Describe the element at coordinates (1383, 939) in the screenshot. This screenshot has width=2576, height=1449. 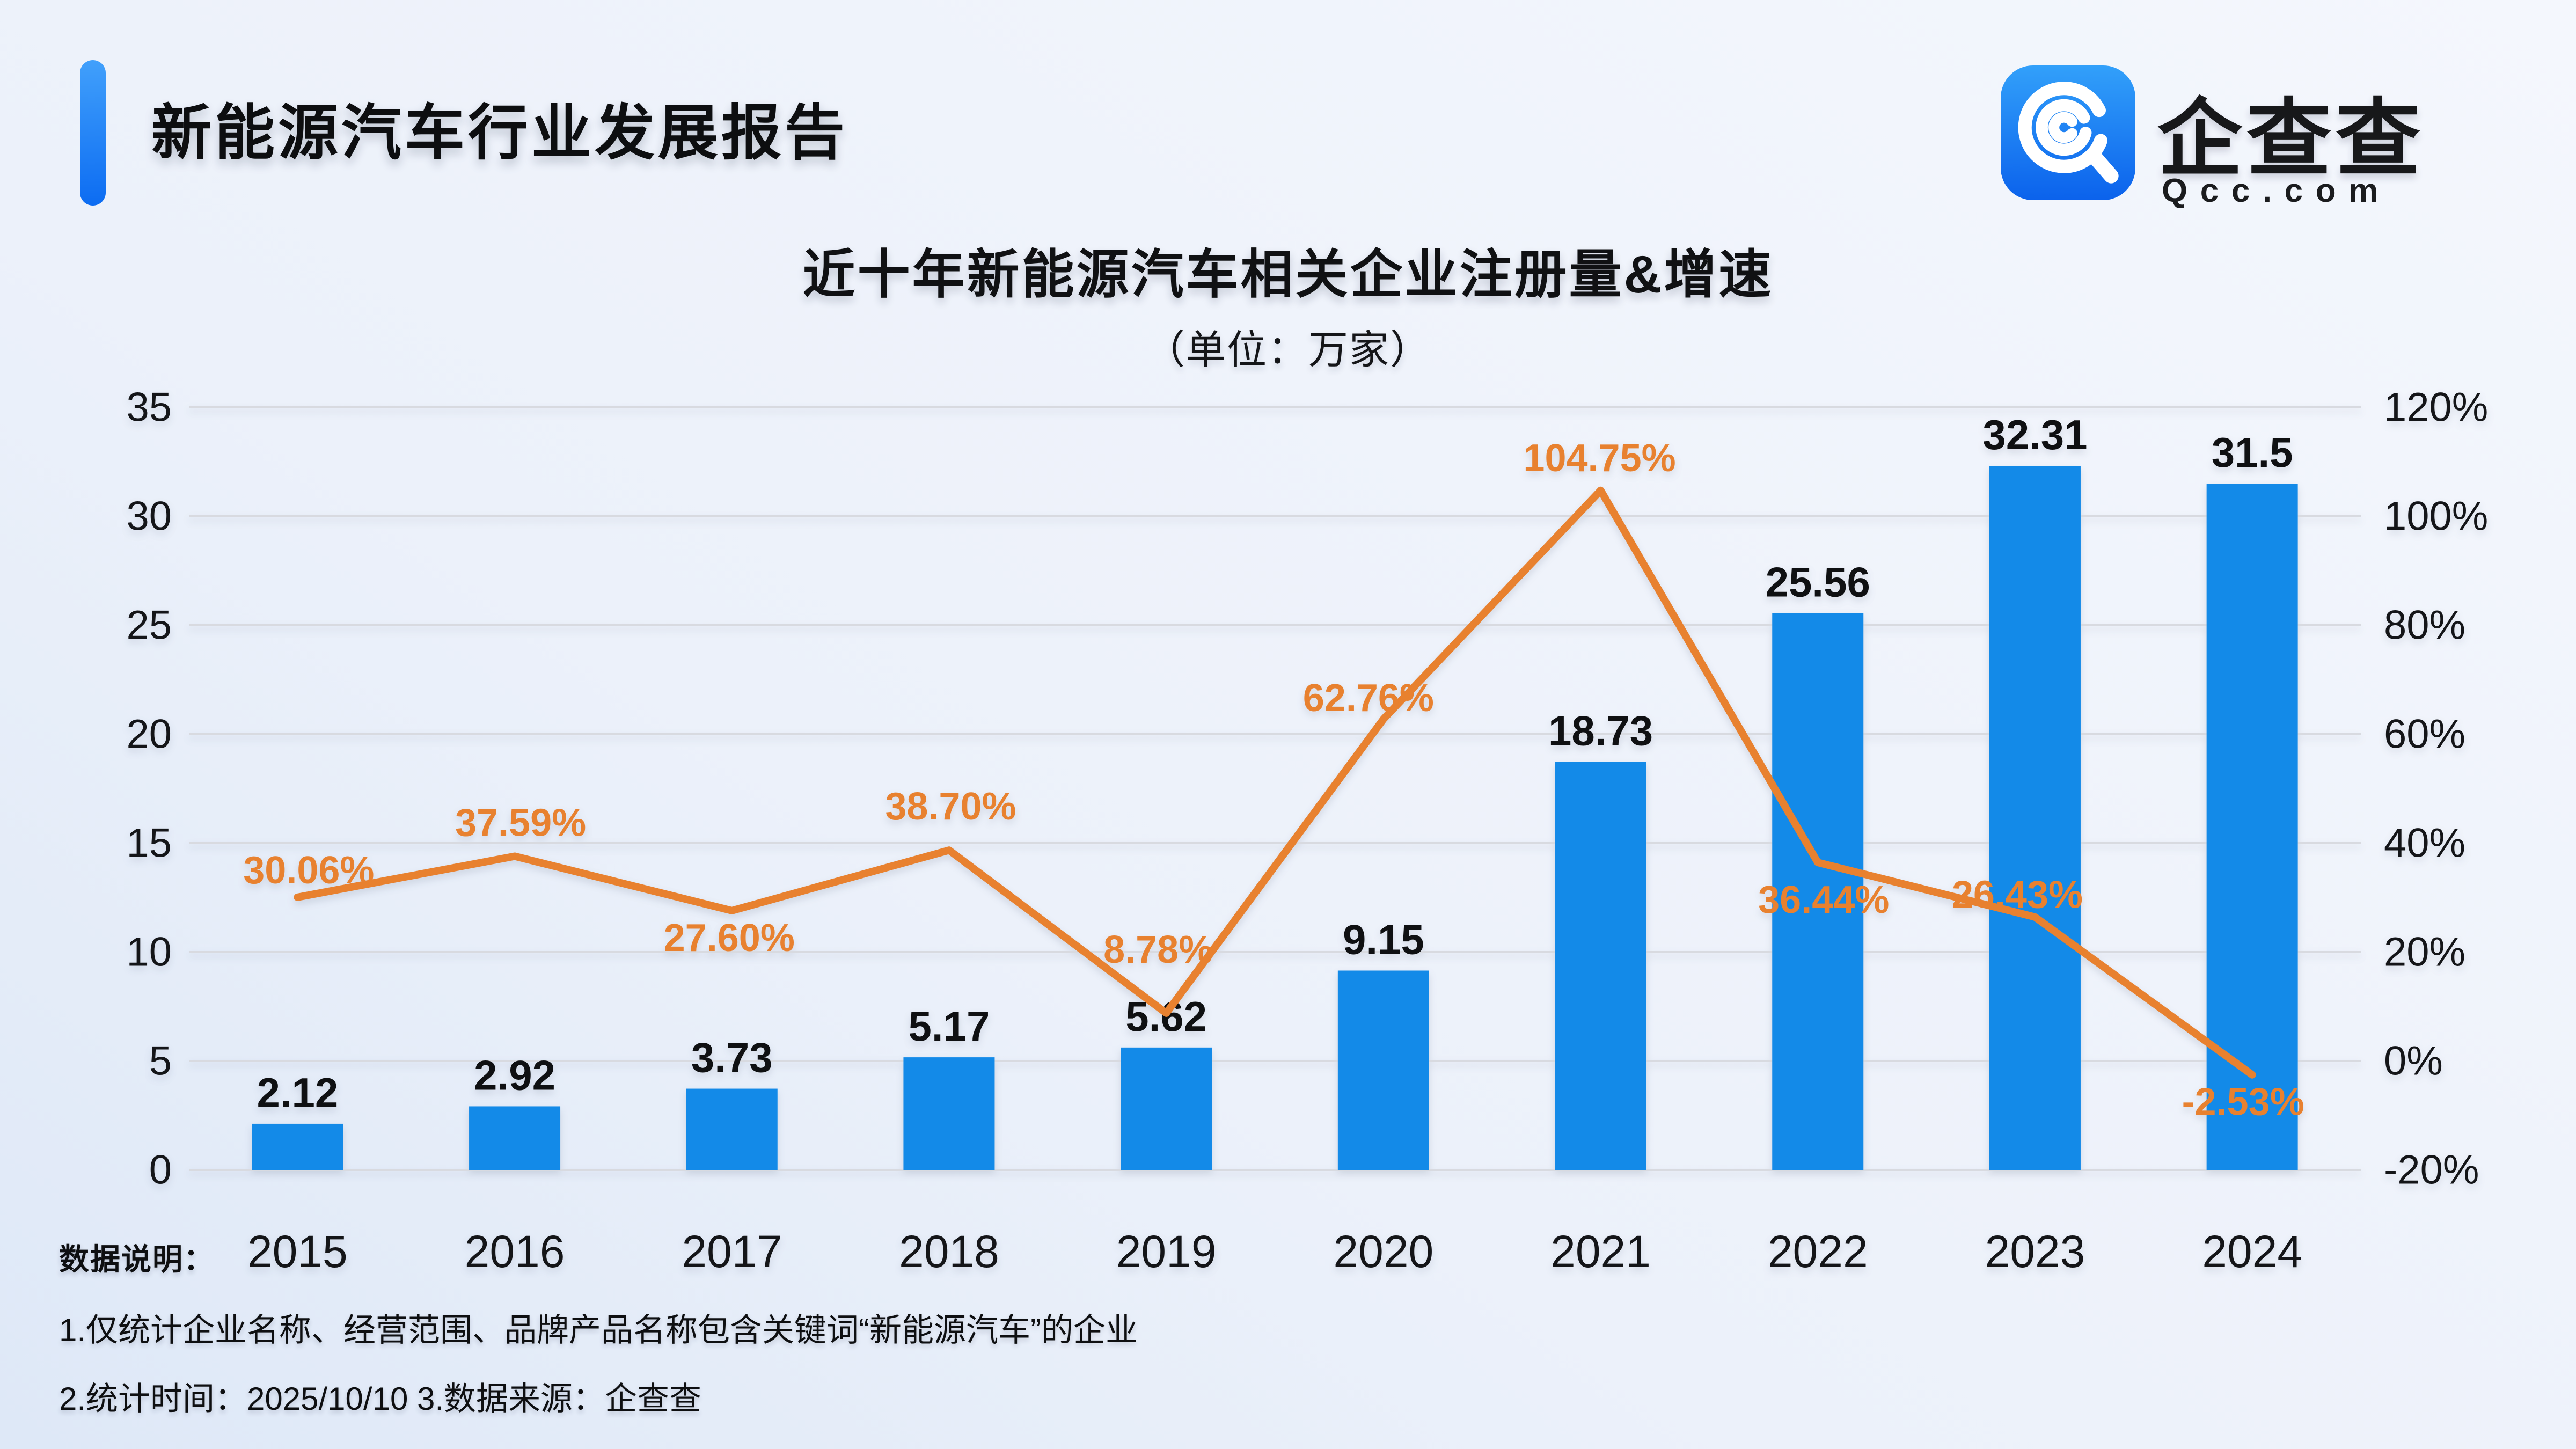
I see `bar-label-2020: 9.15` at that location.